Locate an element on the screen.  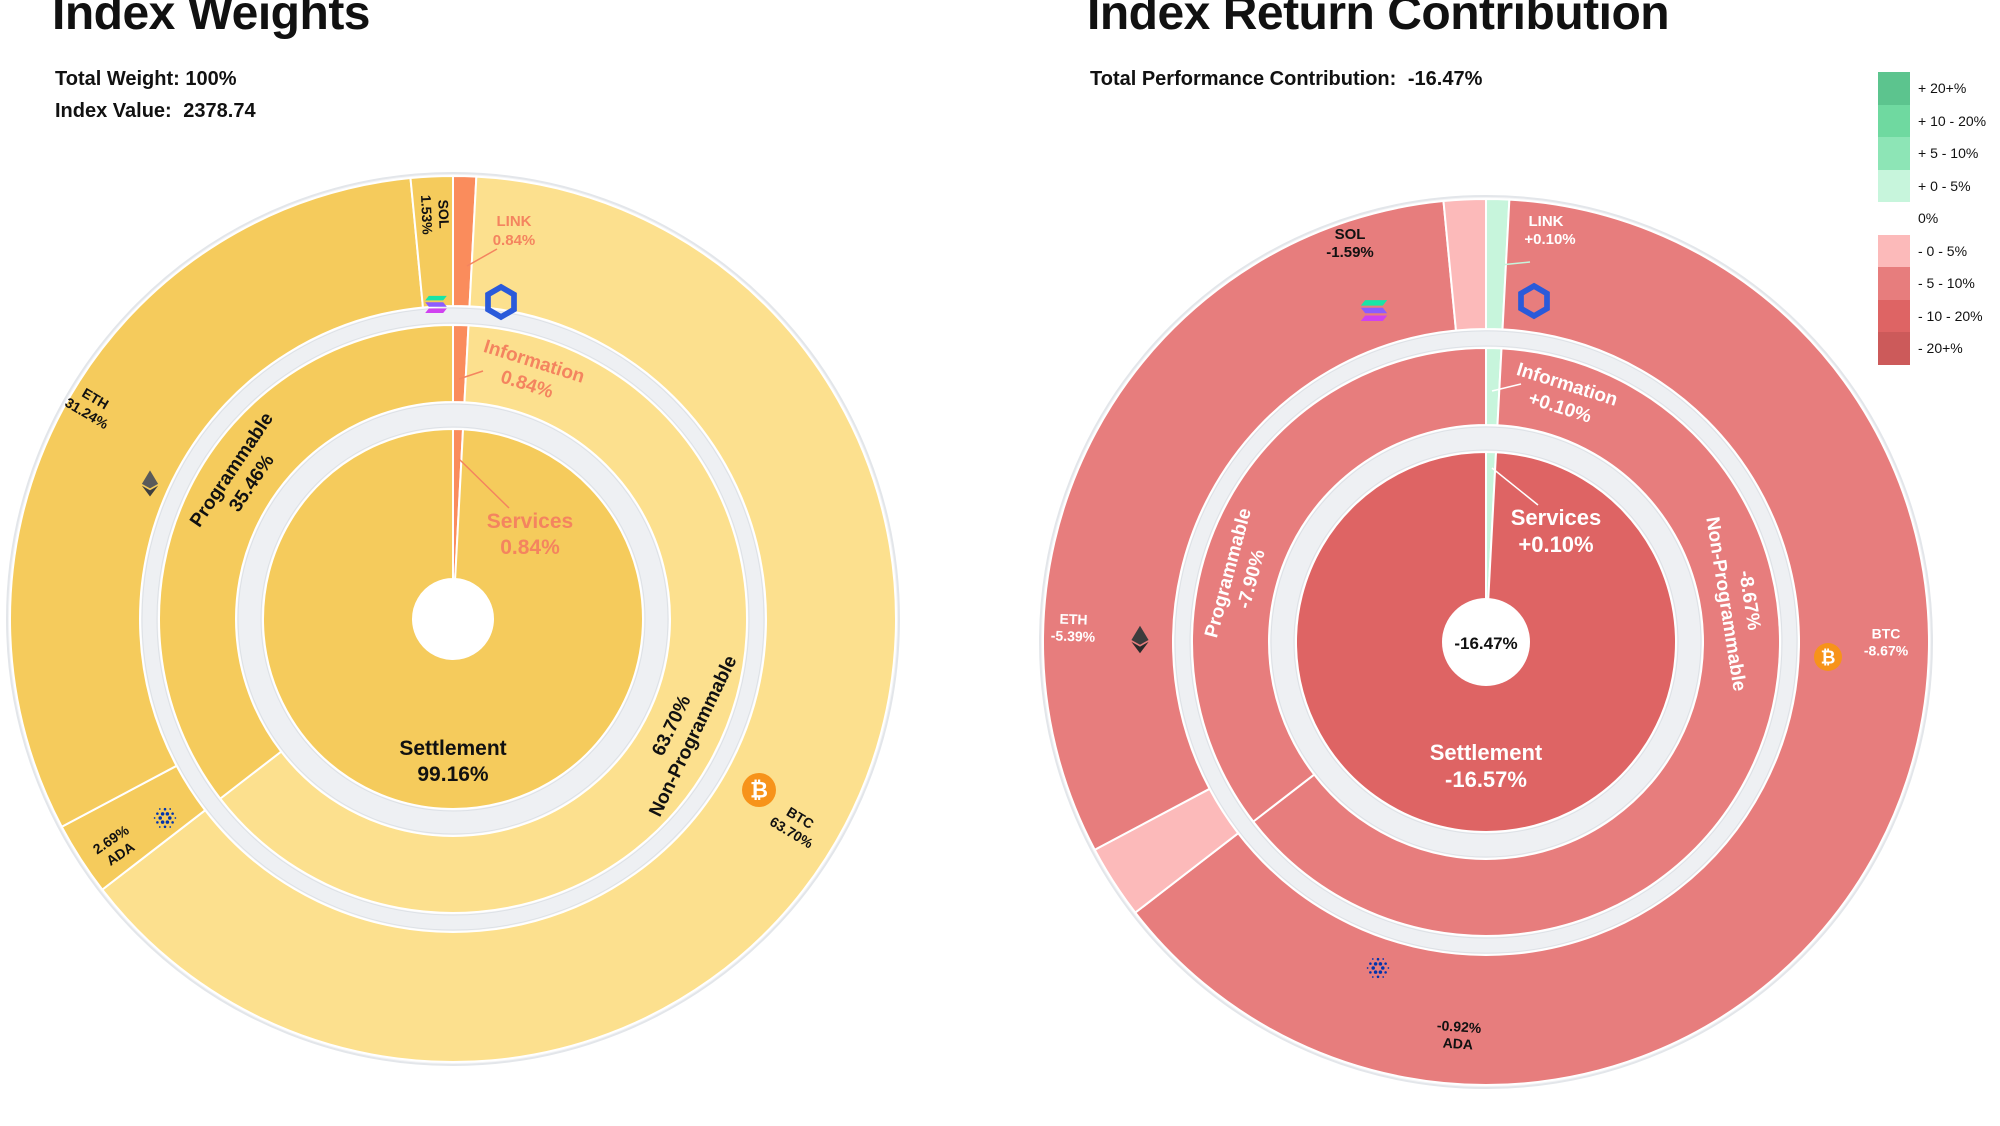
legend-label: + 10 - 20% is located at coordinates (1952, 120).